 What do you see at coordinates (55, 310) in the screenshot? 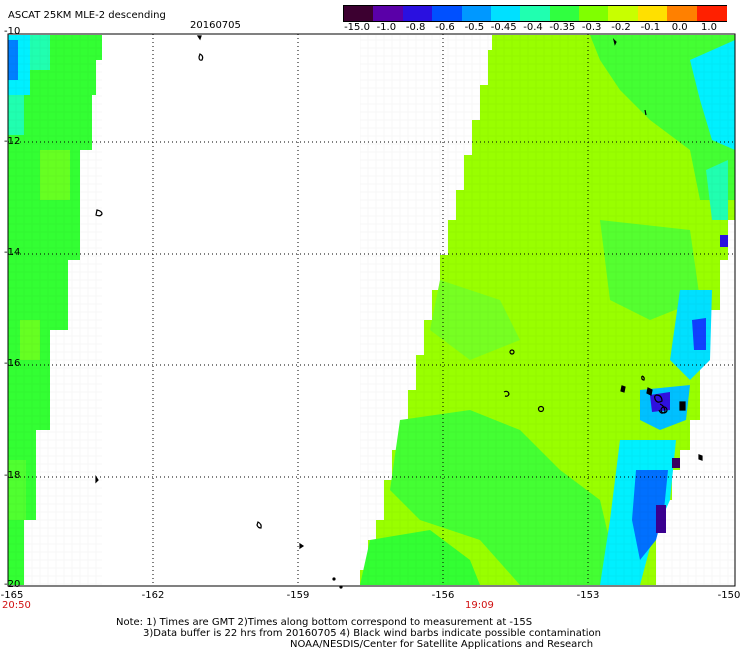
I see `left-swath` at bounding box center [55, 310].